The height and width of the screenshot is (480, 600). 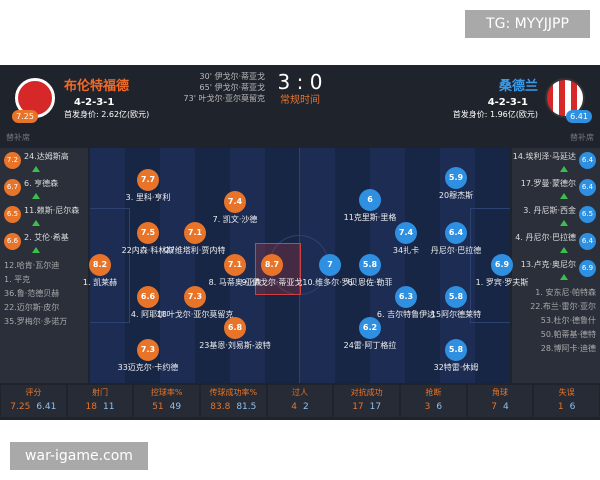 What do you see at coordinates (579, 116) in the screenshot?
I see `away-rating: 6.41` at bounding box center [579, 116].